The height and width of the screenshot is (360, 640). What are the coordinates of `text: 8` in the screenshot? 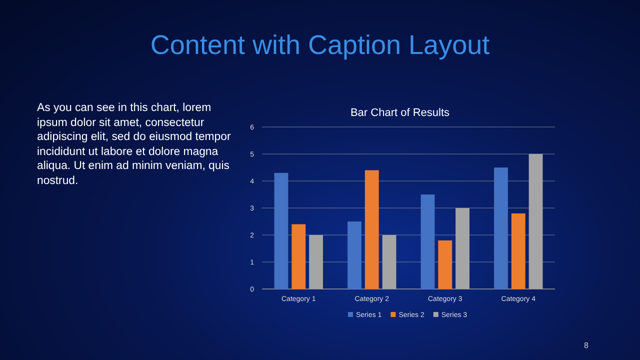 It's located at (586, 345).